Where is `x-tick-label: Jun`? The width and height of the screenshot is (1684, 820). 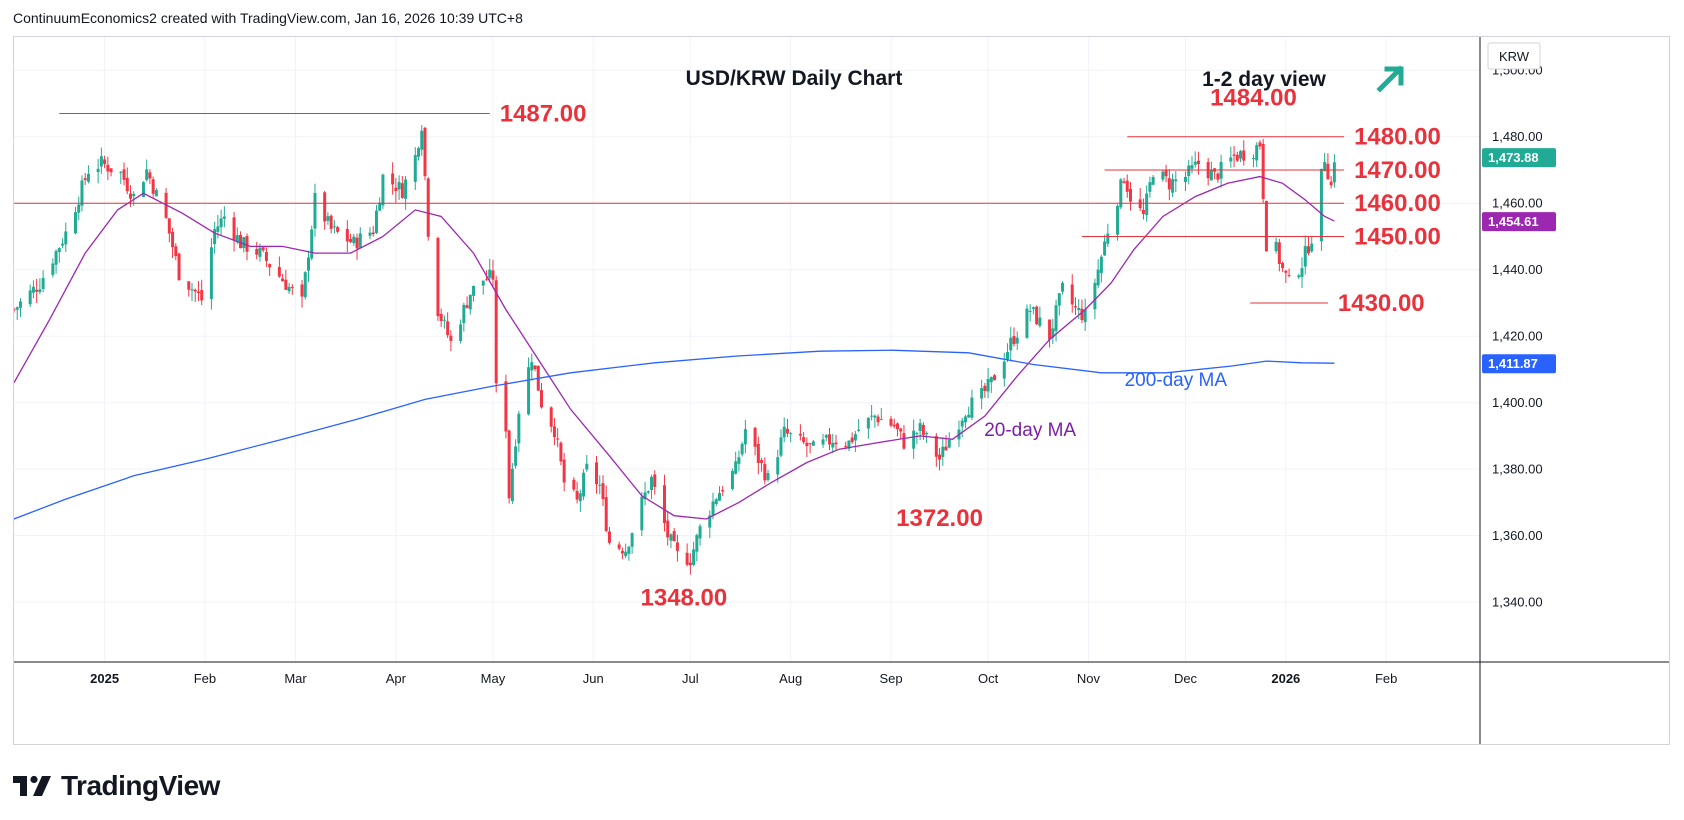
x-tick-label: Jun is located at coordinates (593, 678).